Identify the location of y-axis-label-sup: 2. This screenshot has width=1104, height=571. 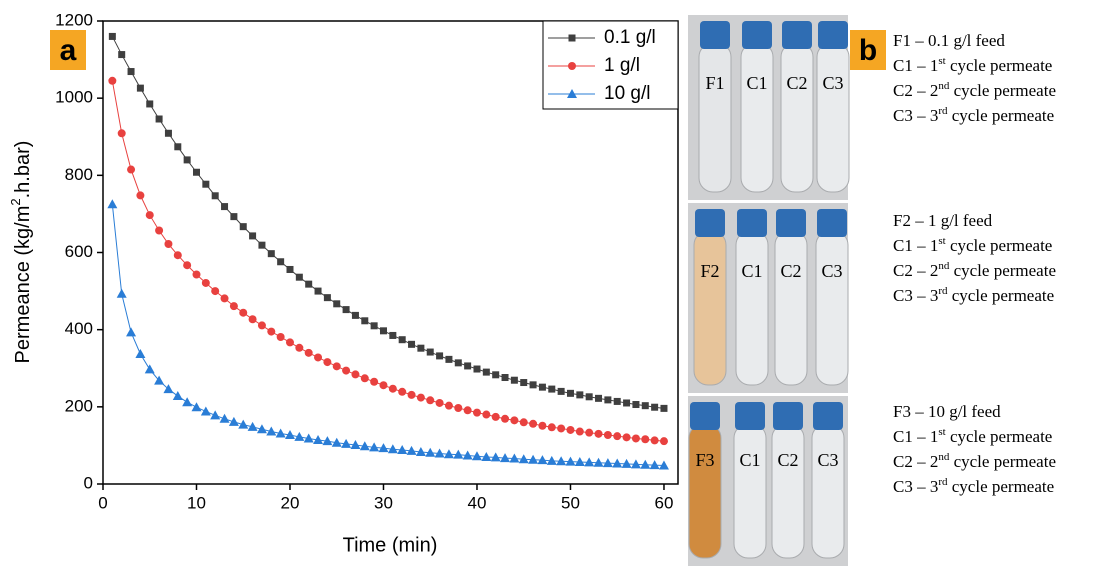
(15, 201).